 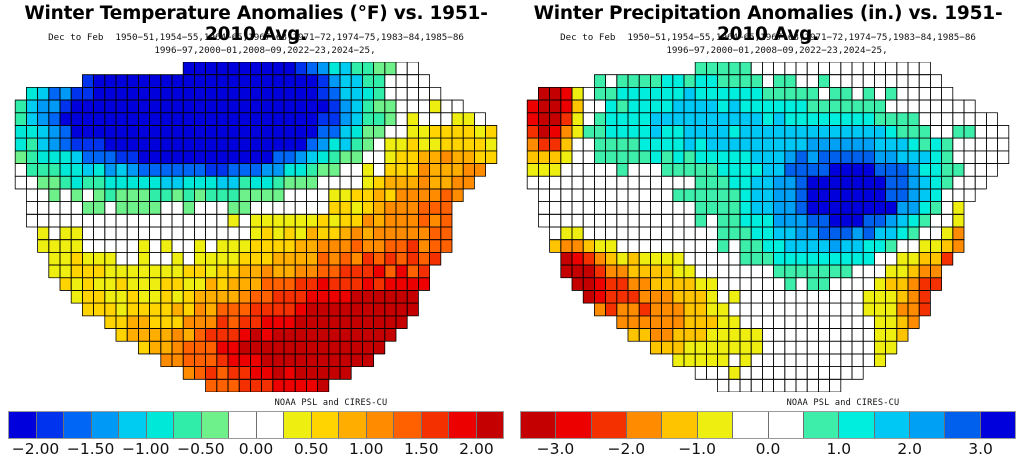 I want to click on colorbar-precipitation, so click(x=768, y=425).